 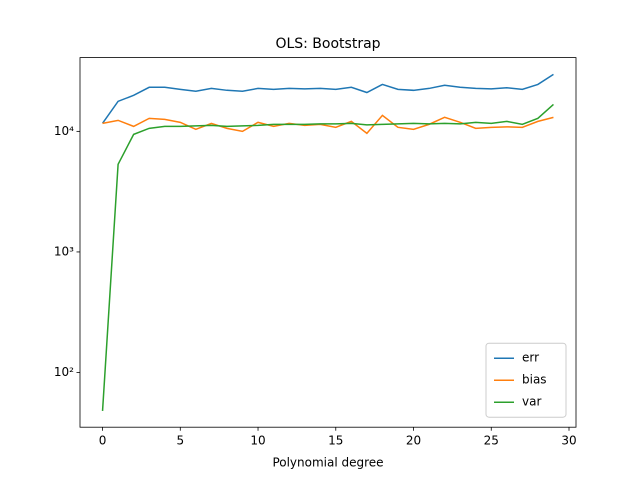 I want to click on y-tick-label: 10², so click(x=64, y=372).